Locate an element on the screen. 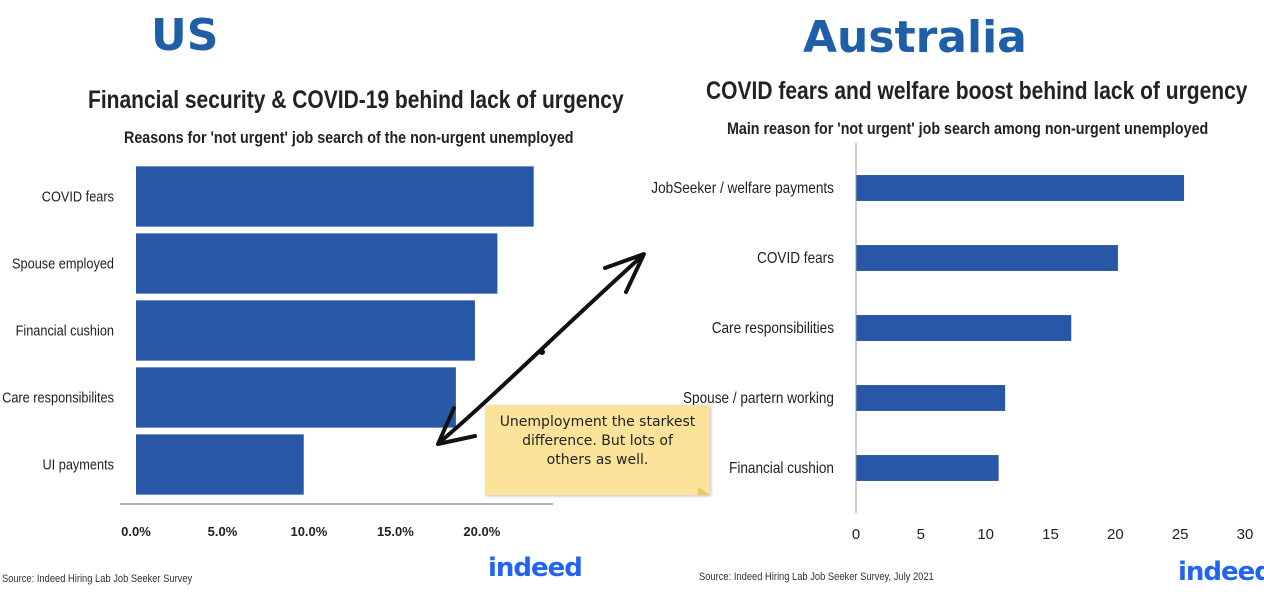  au-category-label: Care responsibilities is located at coordinates (773, 328).